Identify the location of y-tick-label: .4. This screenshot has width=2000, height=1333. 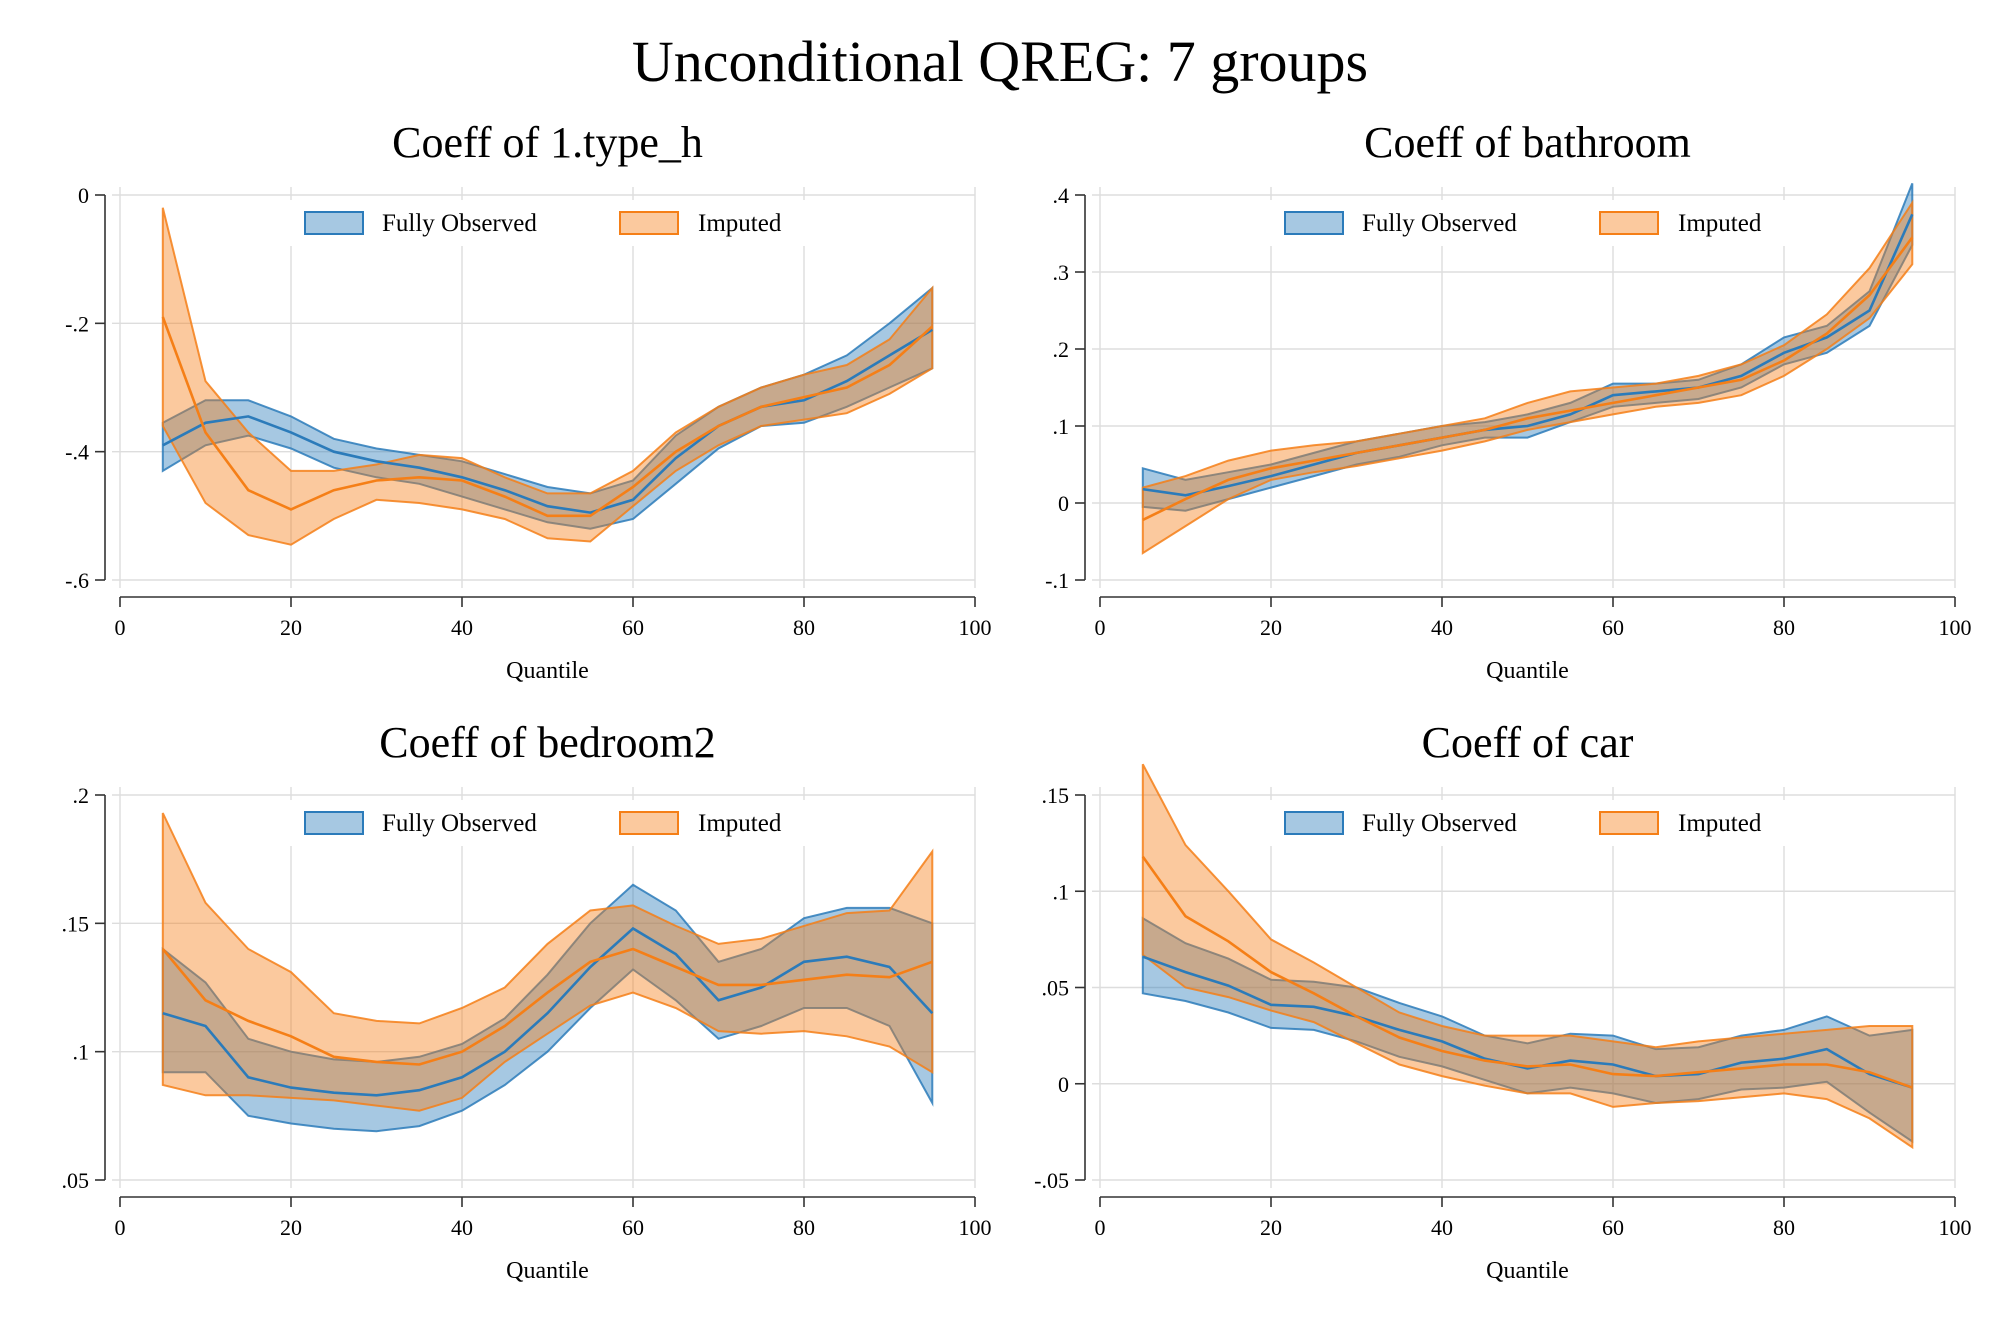
(1061, 195).